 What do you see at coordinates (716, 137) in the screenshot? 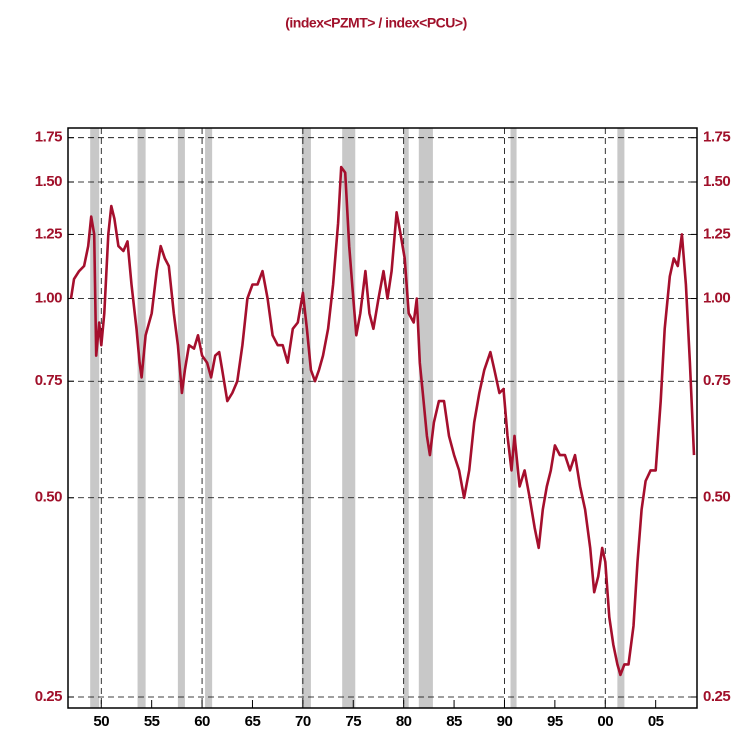
I see `y2-tick-label: 1.75` at bounding box center [716, 137].